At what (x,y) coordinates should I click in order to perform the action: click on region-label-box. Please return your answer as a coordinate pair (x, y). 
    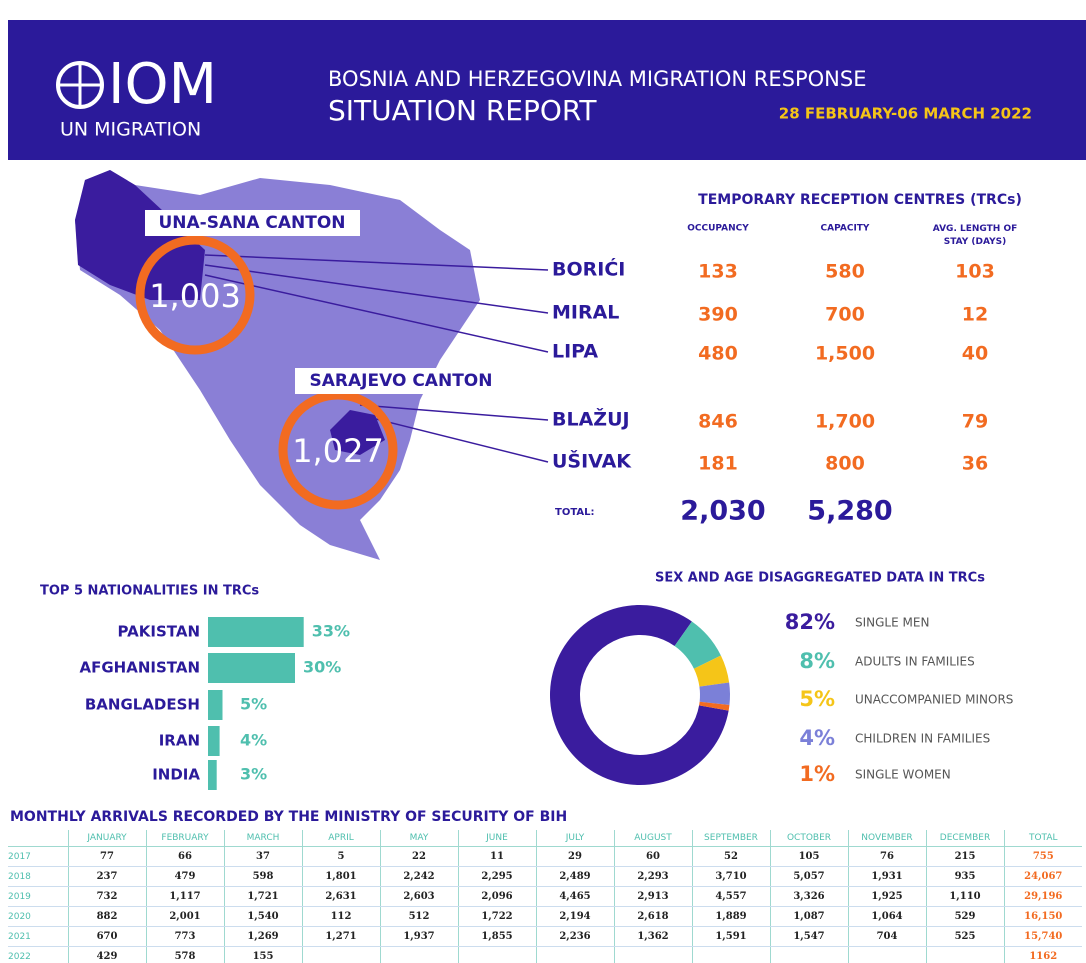
    Looking at the image, I should click on (252, 223).